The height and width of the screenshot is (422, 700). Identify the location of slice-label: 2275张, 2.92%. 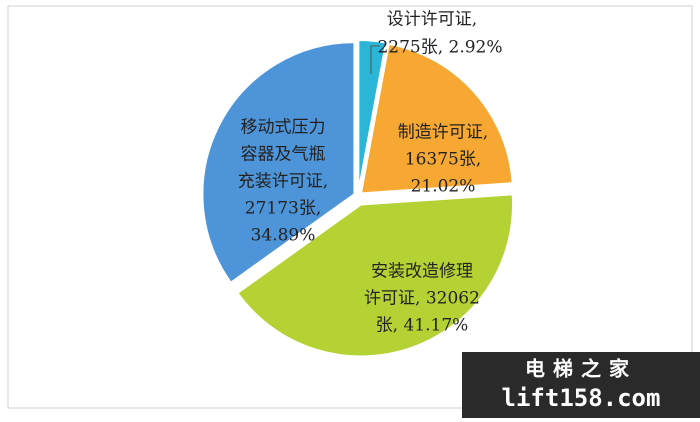
(439, 48).